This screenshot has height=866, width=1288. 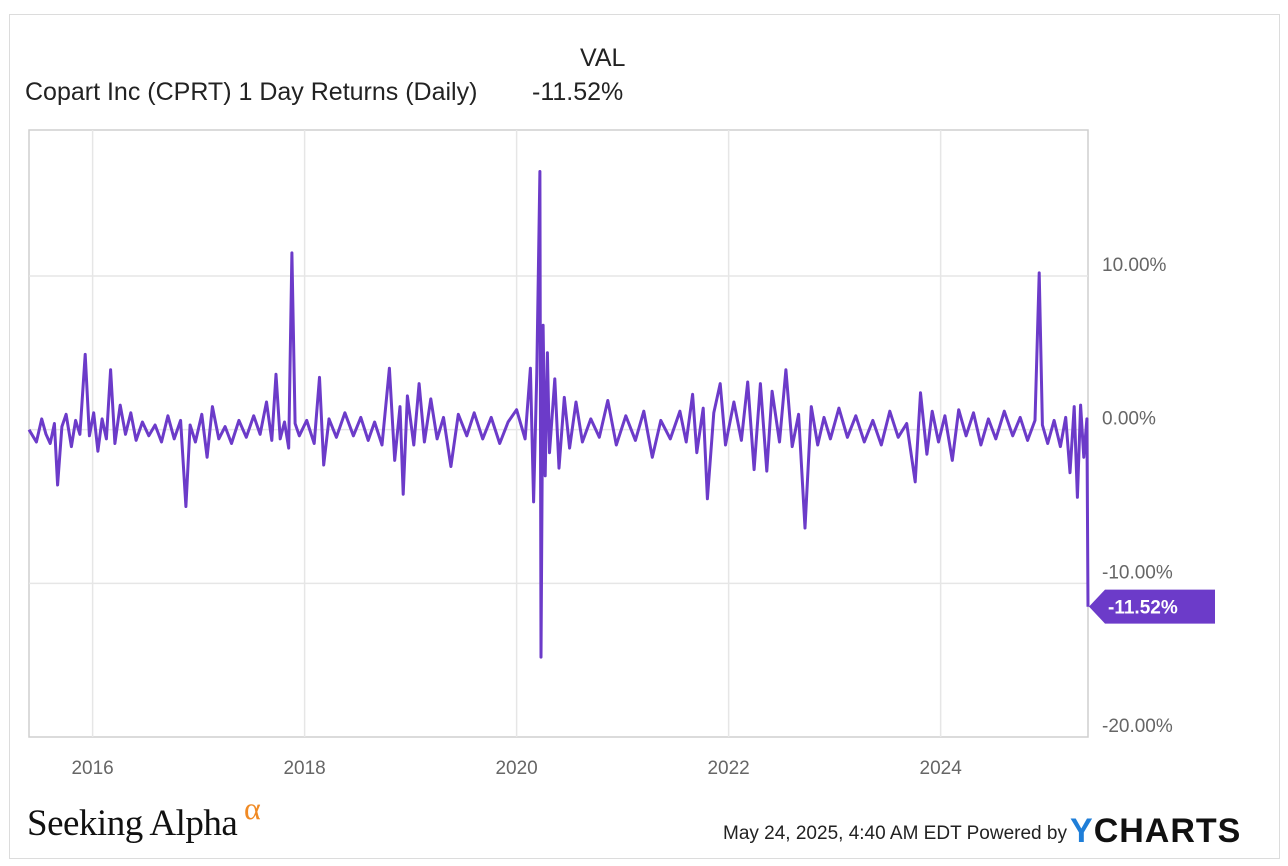 What do you see at coordinates (1082, 831) in the screenshot?
I see `ycharts-y-letter: Y` at bounding box center [1082, 831].